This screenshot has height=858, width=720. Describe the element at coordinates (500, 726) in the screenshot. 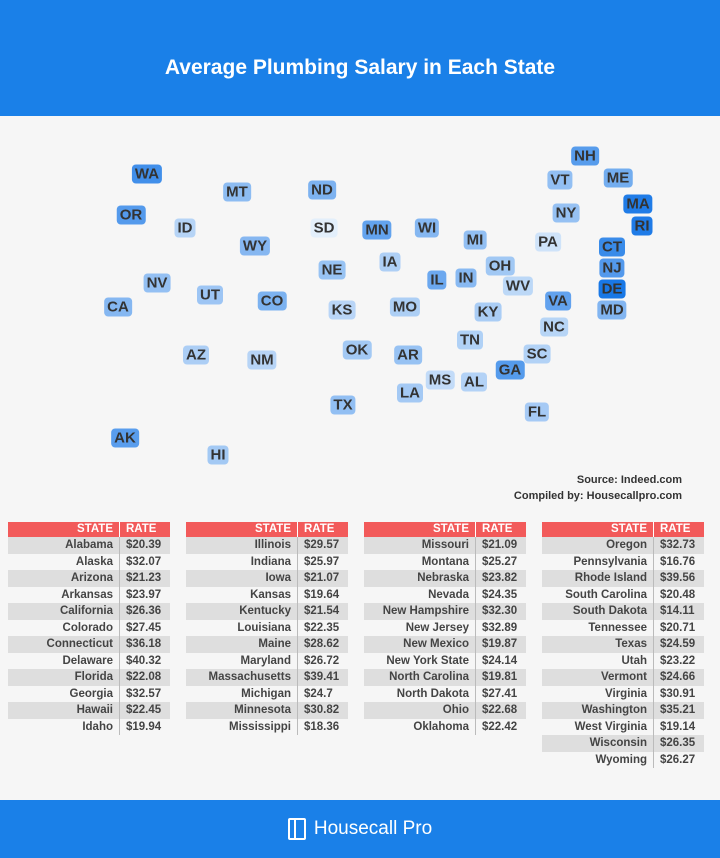

I see `state-rate: $22.42` at that location.